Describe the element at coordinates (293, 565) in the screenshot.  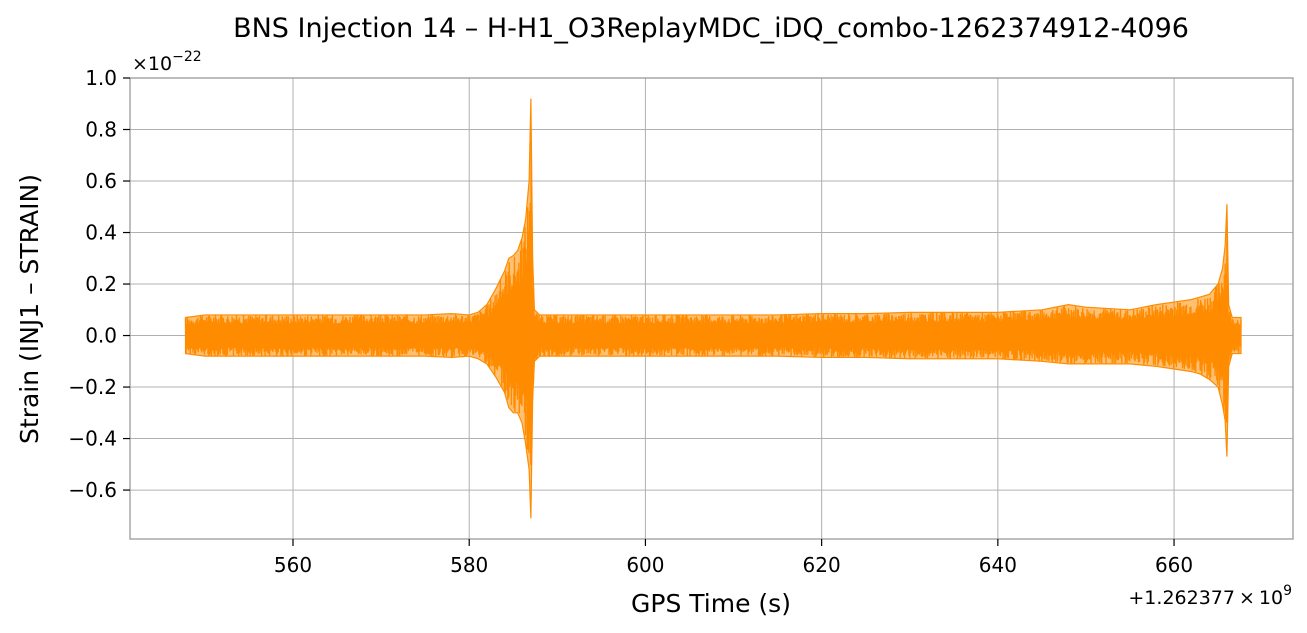
I see `x-tick-label: 560` at that location.